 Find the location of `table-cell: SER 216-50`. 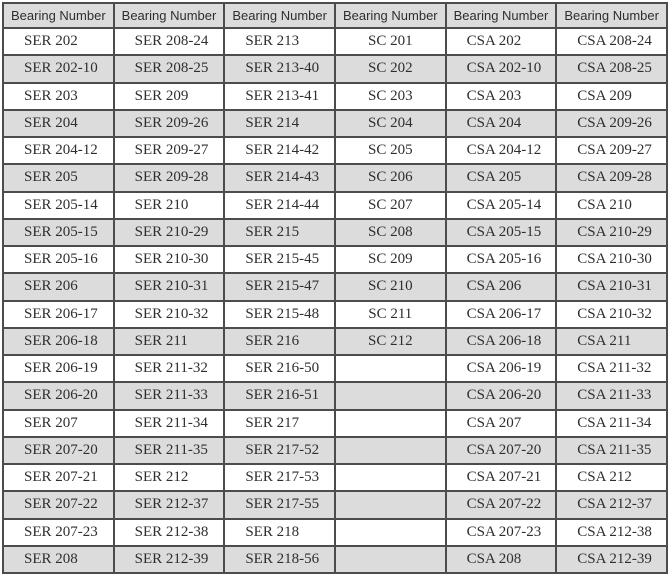

table-cell: SER 216-50 is located at coordinates (279, 368).